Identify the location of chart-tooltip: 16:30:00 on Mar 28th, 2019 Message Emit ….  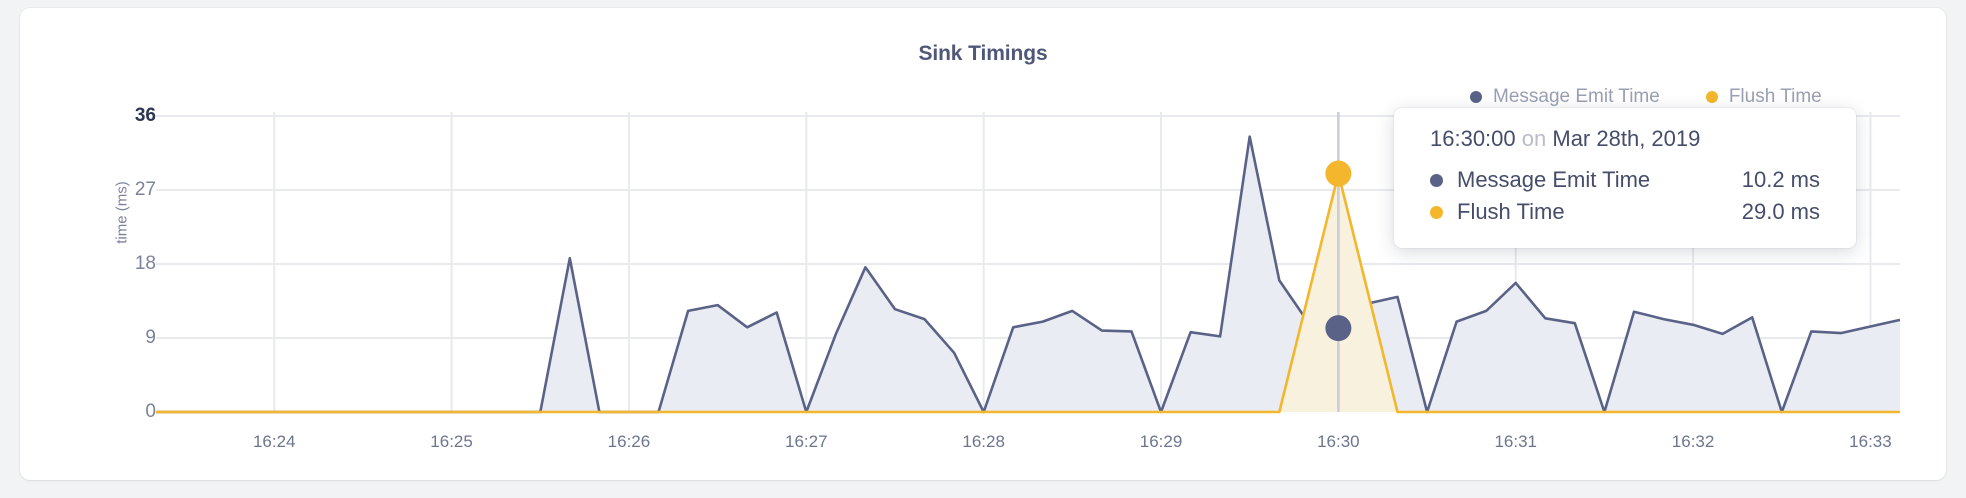
(1625, 178).